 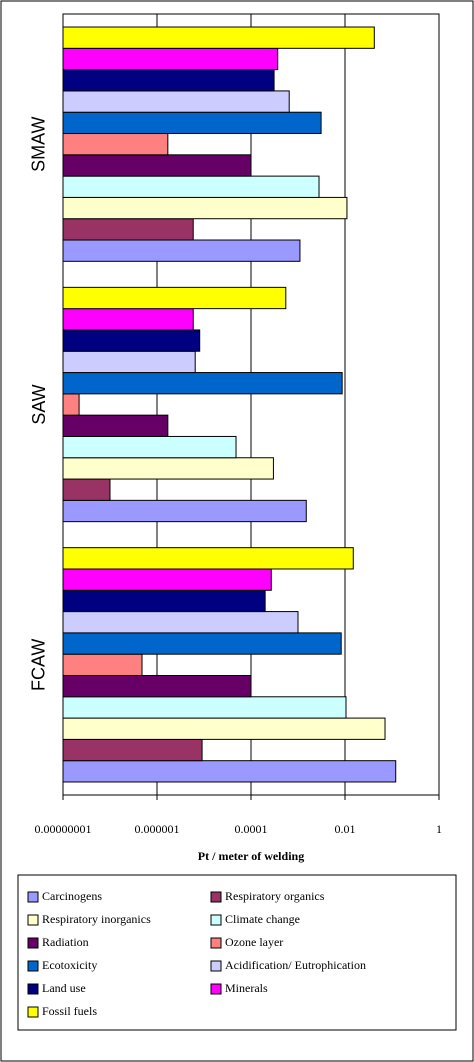 What do you see at coordinates (69, 965) in the screenshot?
I see `legend-label: Ecotoxicity` at bounding box center [69, 965].